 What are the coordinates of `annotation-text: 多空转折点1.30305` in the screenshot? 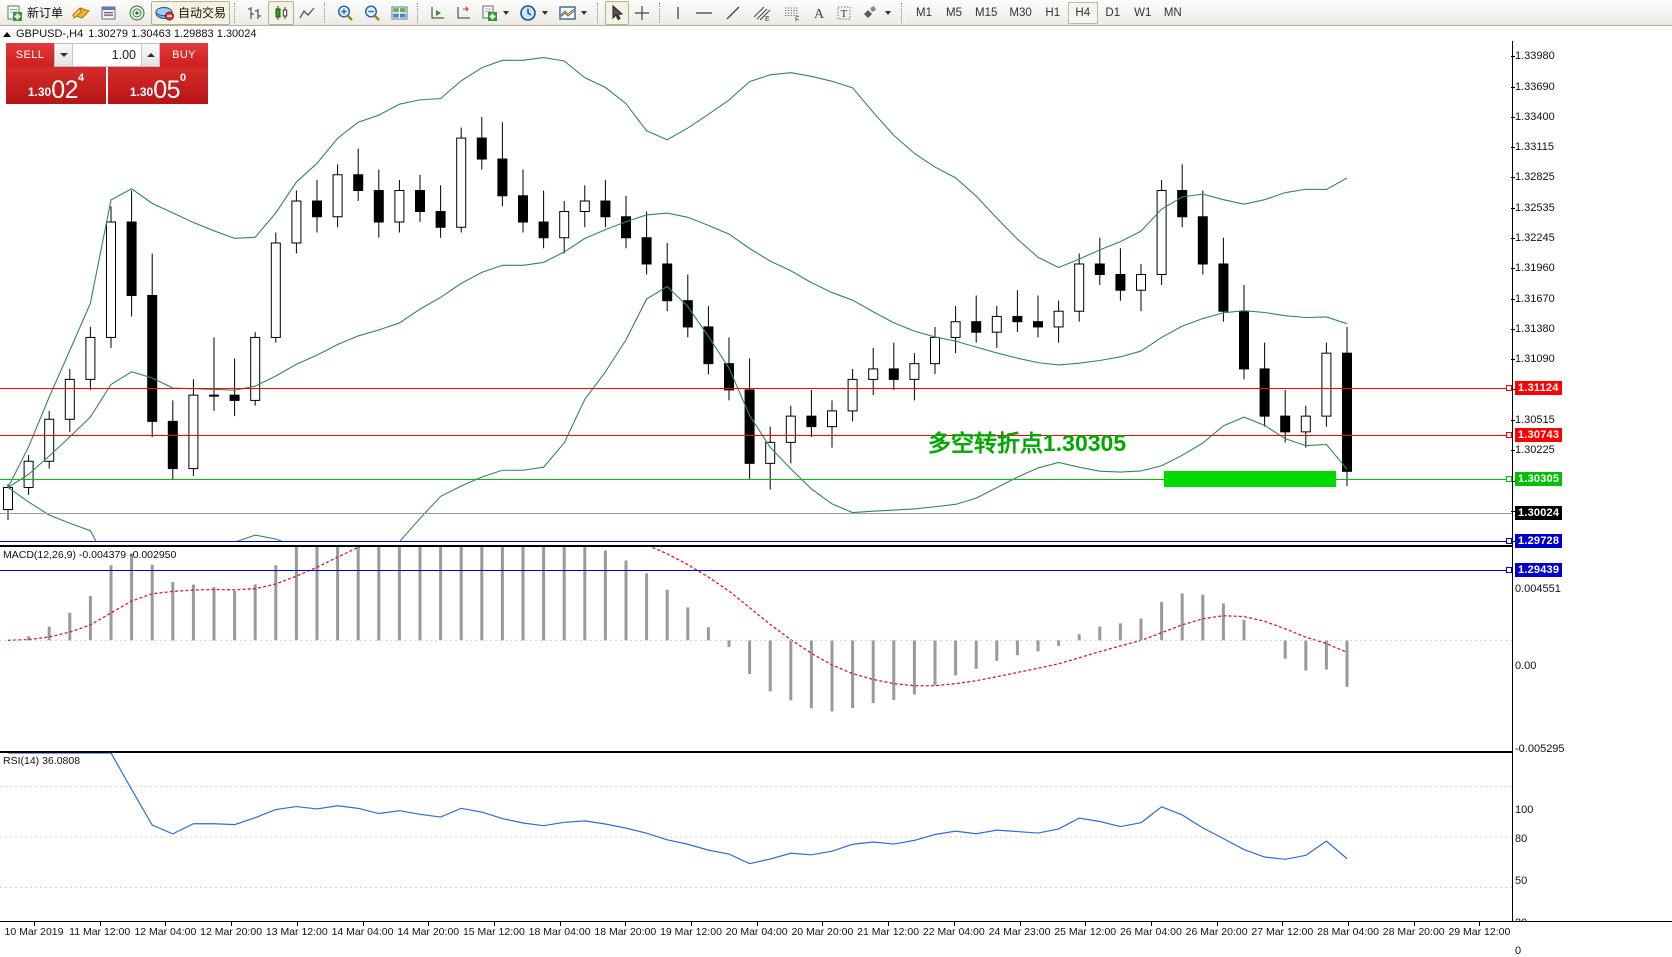 It's located at (1027, 443).